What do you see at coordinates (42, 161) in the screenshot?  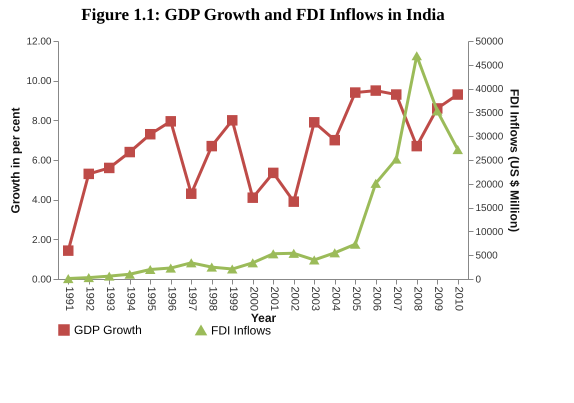 I see `y-tick-label: 6.00` at bounding box center [42, 161].